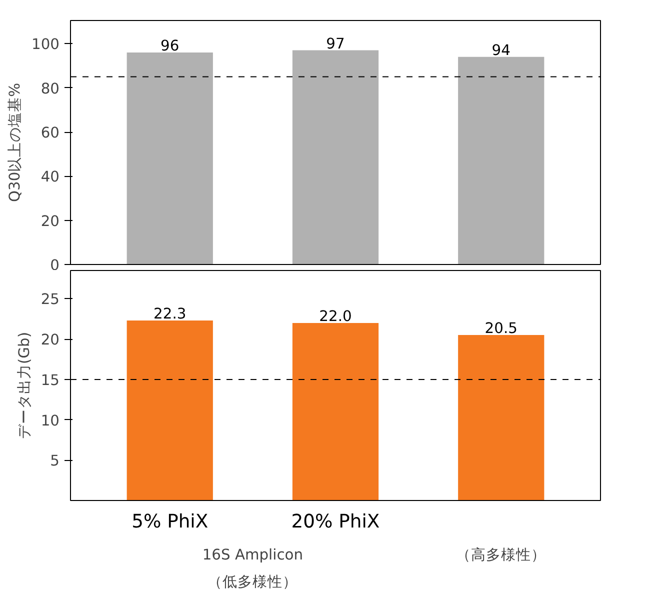  What do you see at coordinates (170, 314) in the screenshot?
I see `data-label: 22.3` at bounding box center [170, 314].